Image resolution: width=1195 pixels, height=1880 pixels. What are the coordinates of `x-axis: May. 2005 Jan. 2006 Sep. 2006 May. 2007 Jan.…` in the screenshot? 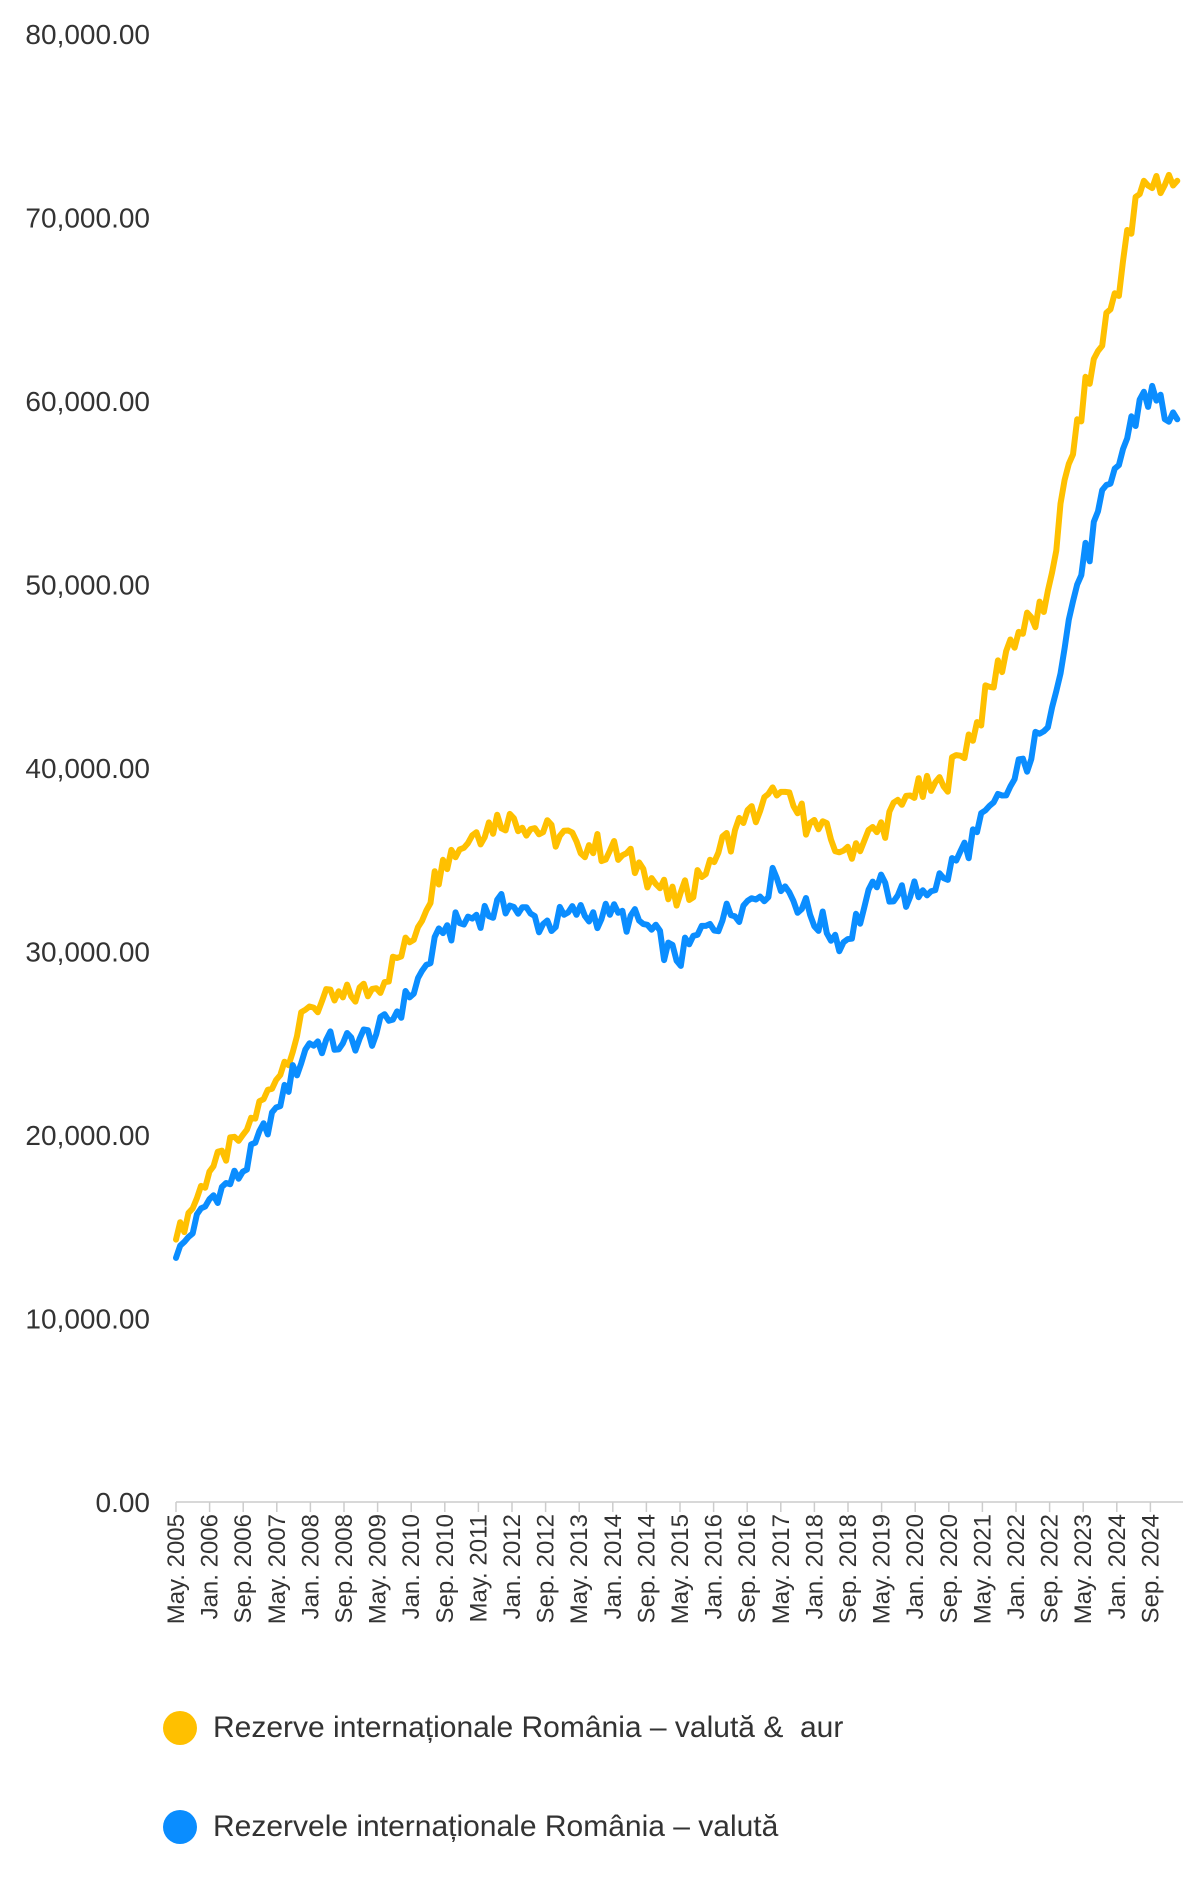 It's located at (663, 1563).